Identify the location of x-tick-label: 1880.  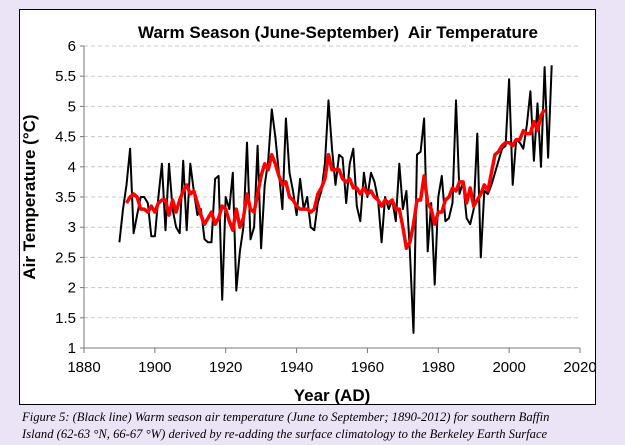
(83, 367).